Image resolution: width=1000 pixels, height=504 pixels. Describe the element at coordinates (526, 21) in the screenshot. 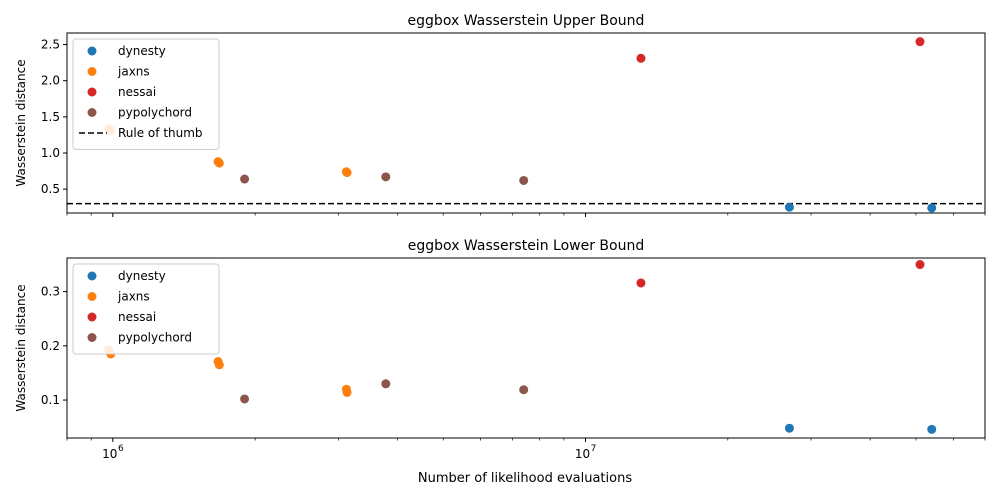

I see `chart-title: eggbox Wasserstein Upper Bound` at that location.